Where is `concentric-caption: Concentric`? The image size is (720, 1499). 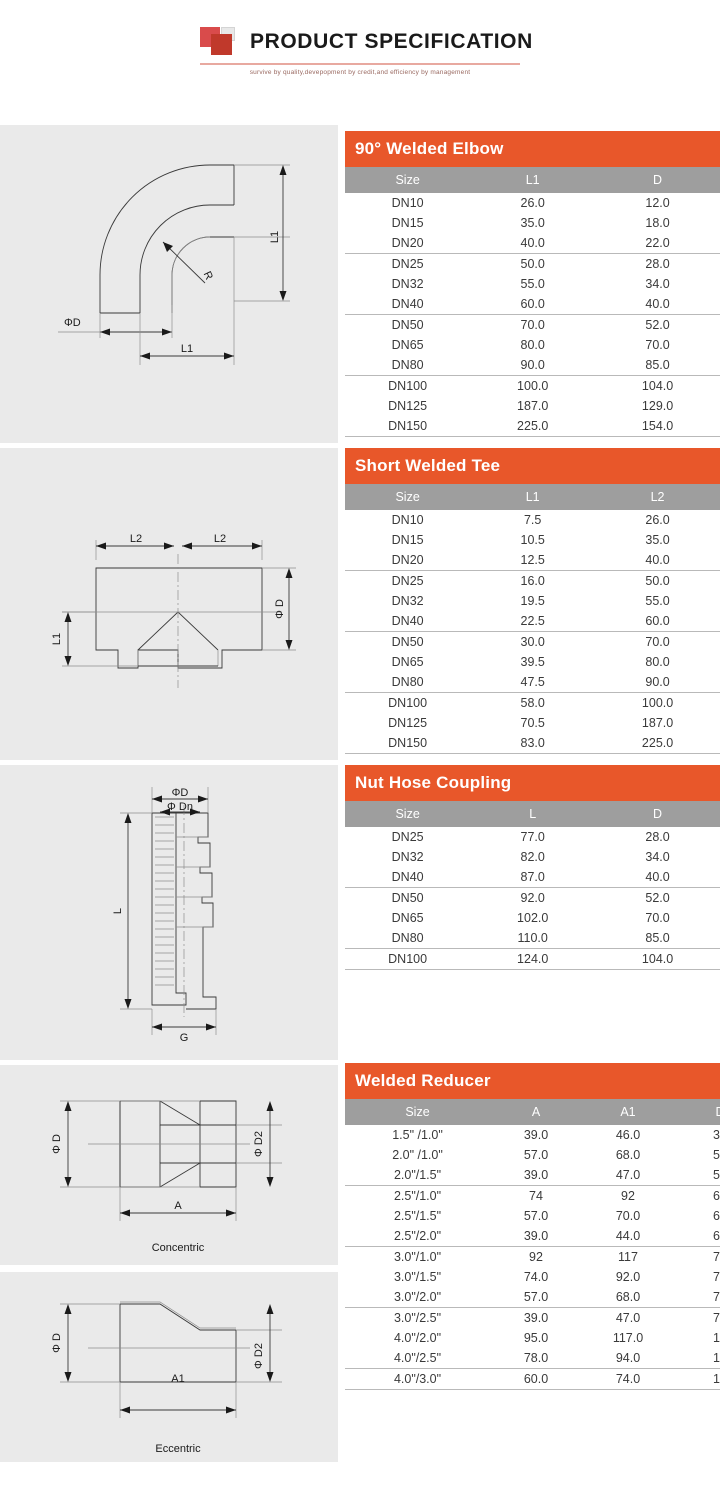 concentric-caption: Concentric is located at coordinates (178, 1248).